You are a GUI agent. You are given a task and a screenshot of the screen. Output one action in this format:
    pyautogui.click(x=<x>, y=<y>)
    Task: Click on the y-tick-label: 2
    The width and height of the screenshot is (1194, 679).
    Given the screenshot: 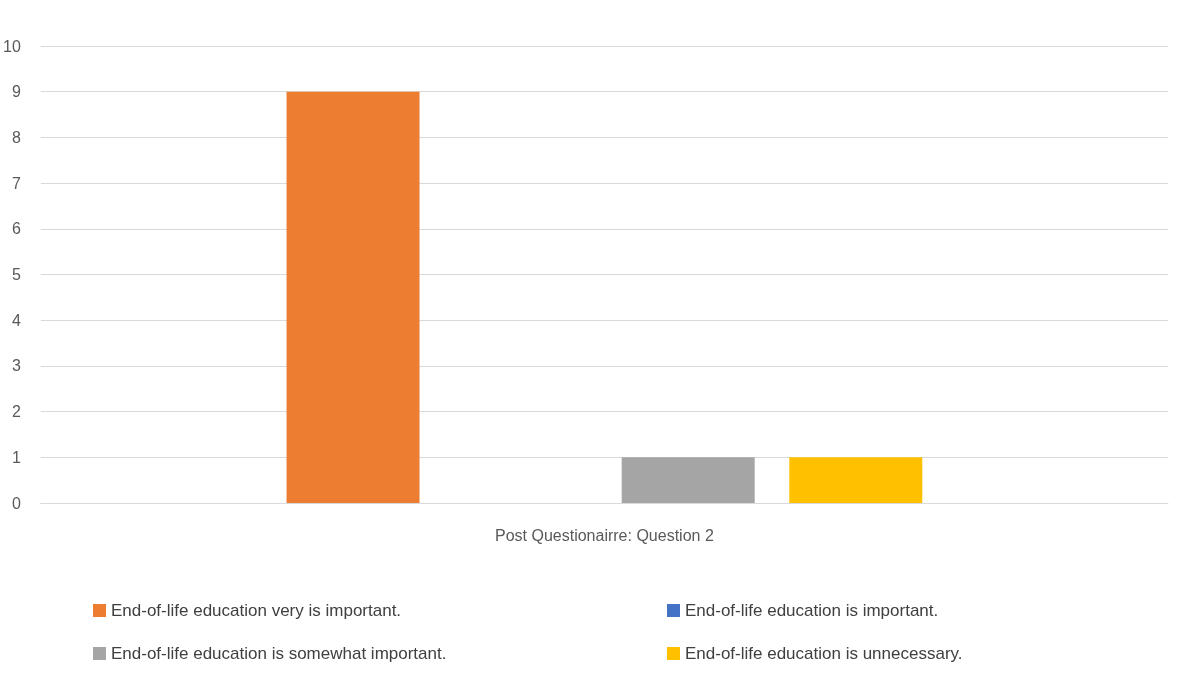 What is the action you would take?
    pyautogui.click(x=16, y=412)
    